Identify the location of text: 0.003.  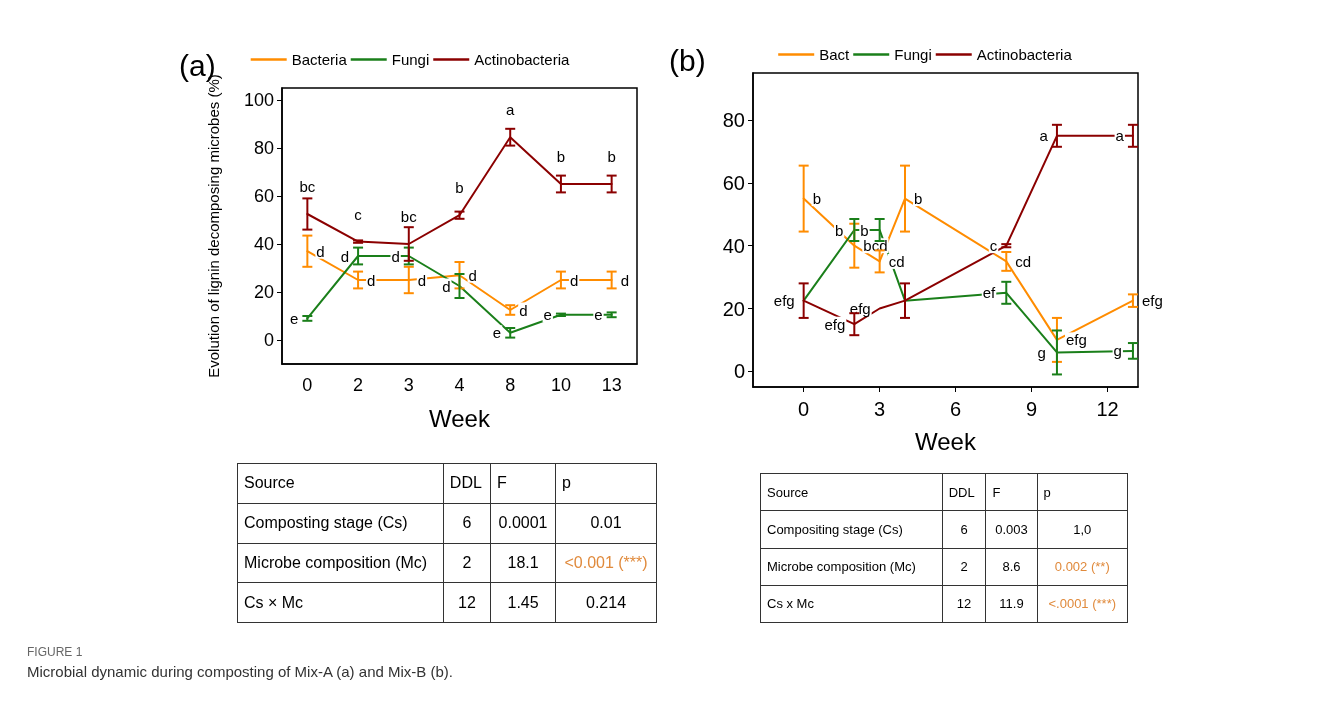
(1011, 529).